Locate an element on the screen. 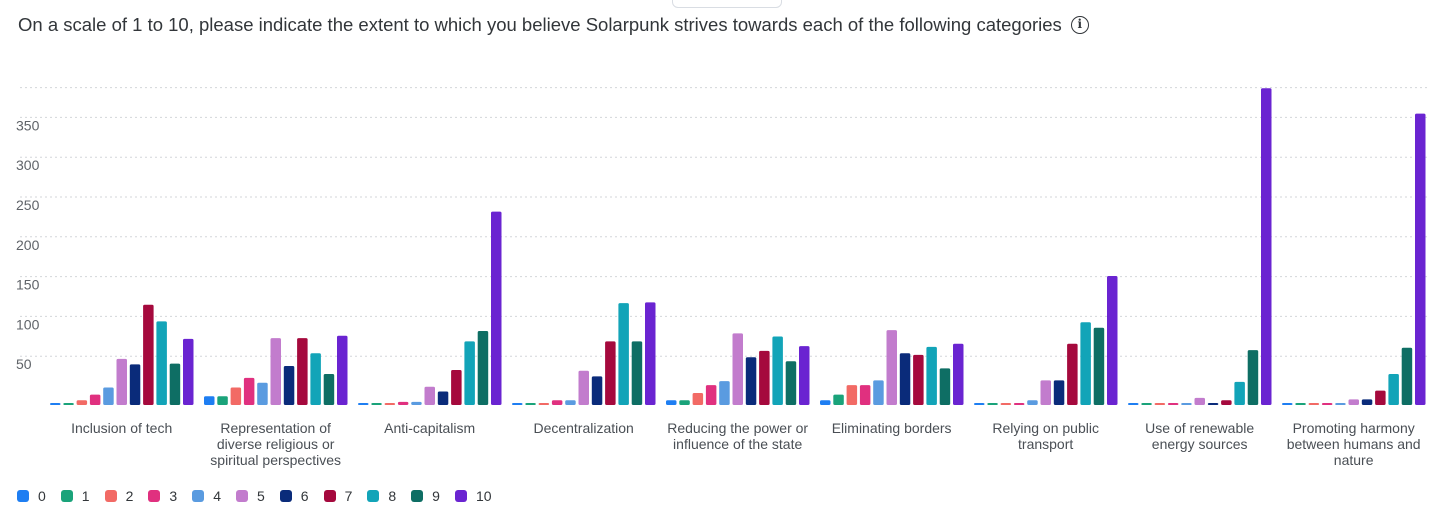 Image resolution: width=1440 pixels, height=529 pixels. legend-item-0: 0 is located at coordinates (31, 496).